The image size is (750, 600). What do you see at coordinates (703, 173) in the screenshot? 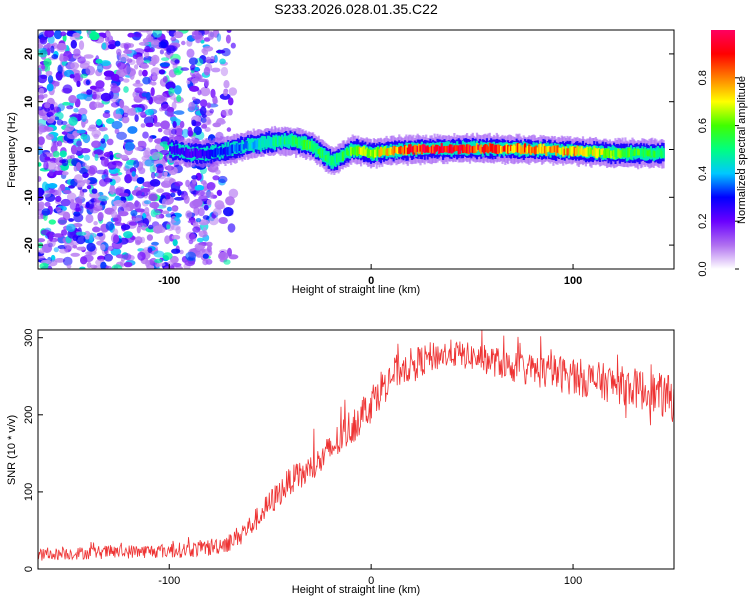
I see `colorbar-tick-label: 0.4` at bounding box center [703, 173].